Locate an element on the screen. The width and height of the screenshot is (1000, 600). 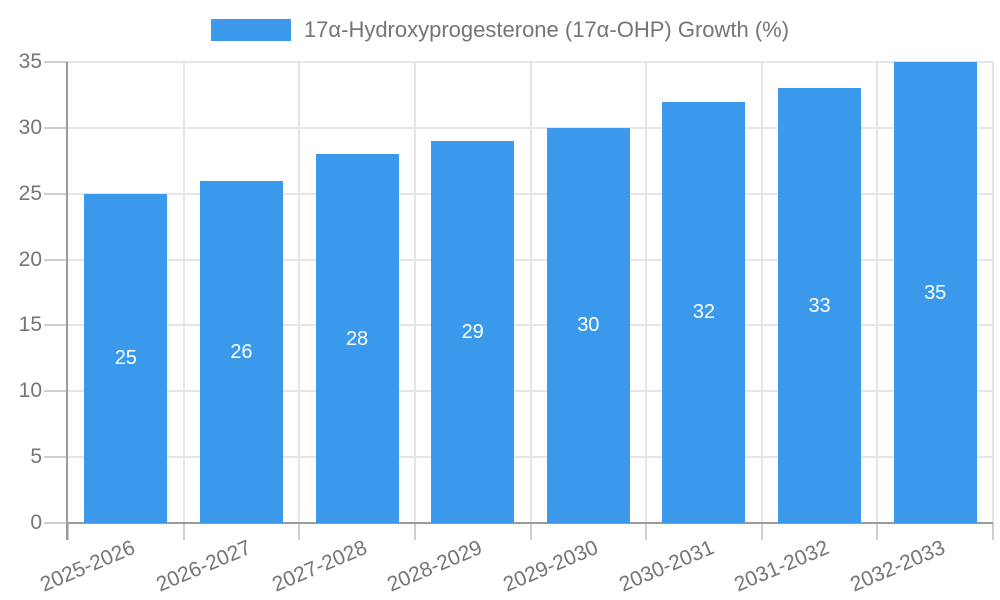
bar-value-label: 29 is located at coordinates (472, 332).